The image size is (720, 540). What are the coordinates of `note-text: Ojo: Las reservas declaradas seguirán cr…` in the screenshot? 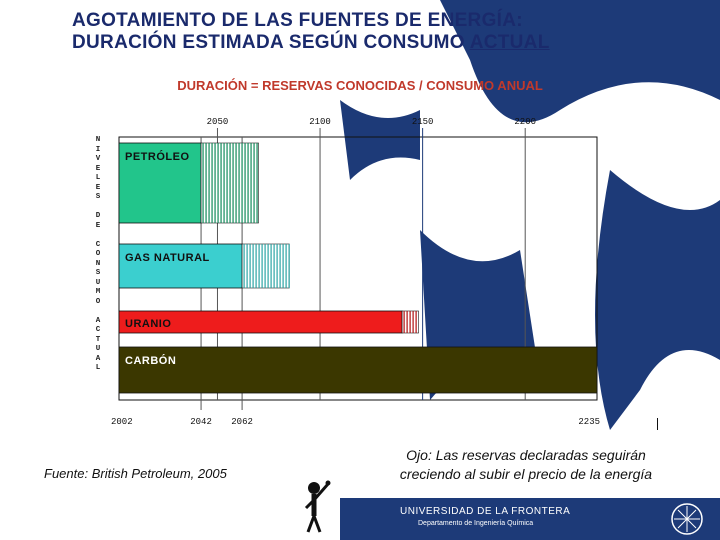 It's located at (526, 465).